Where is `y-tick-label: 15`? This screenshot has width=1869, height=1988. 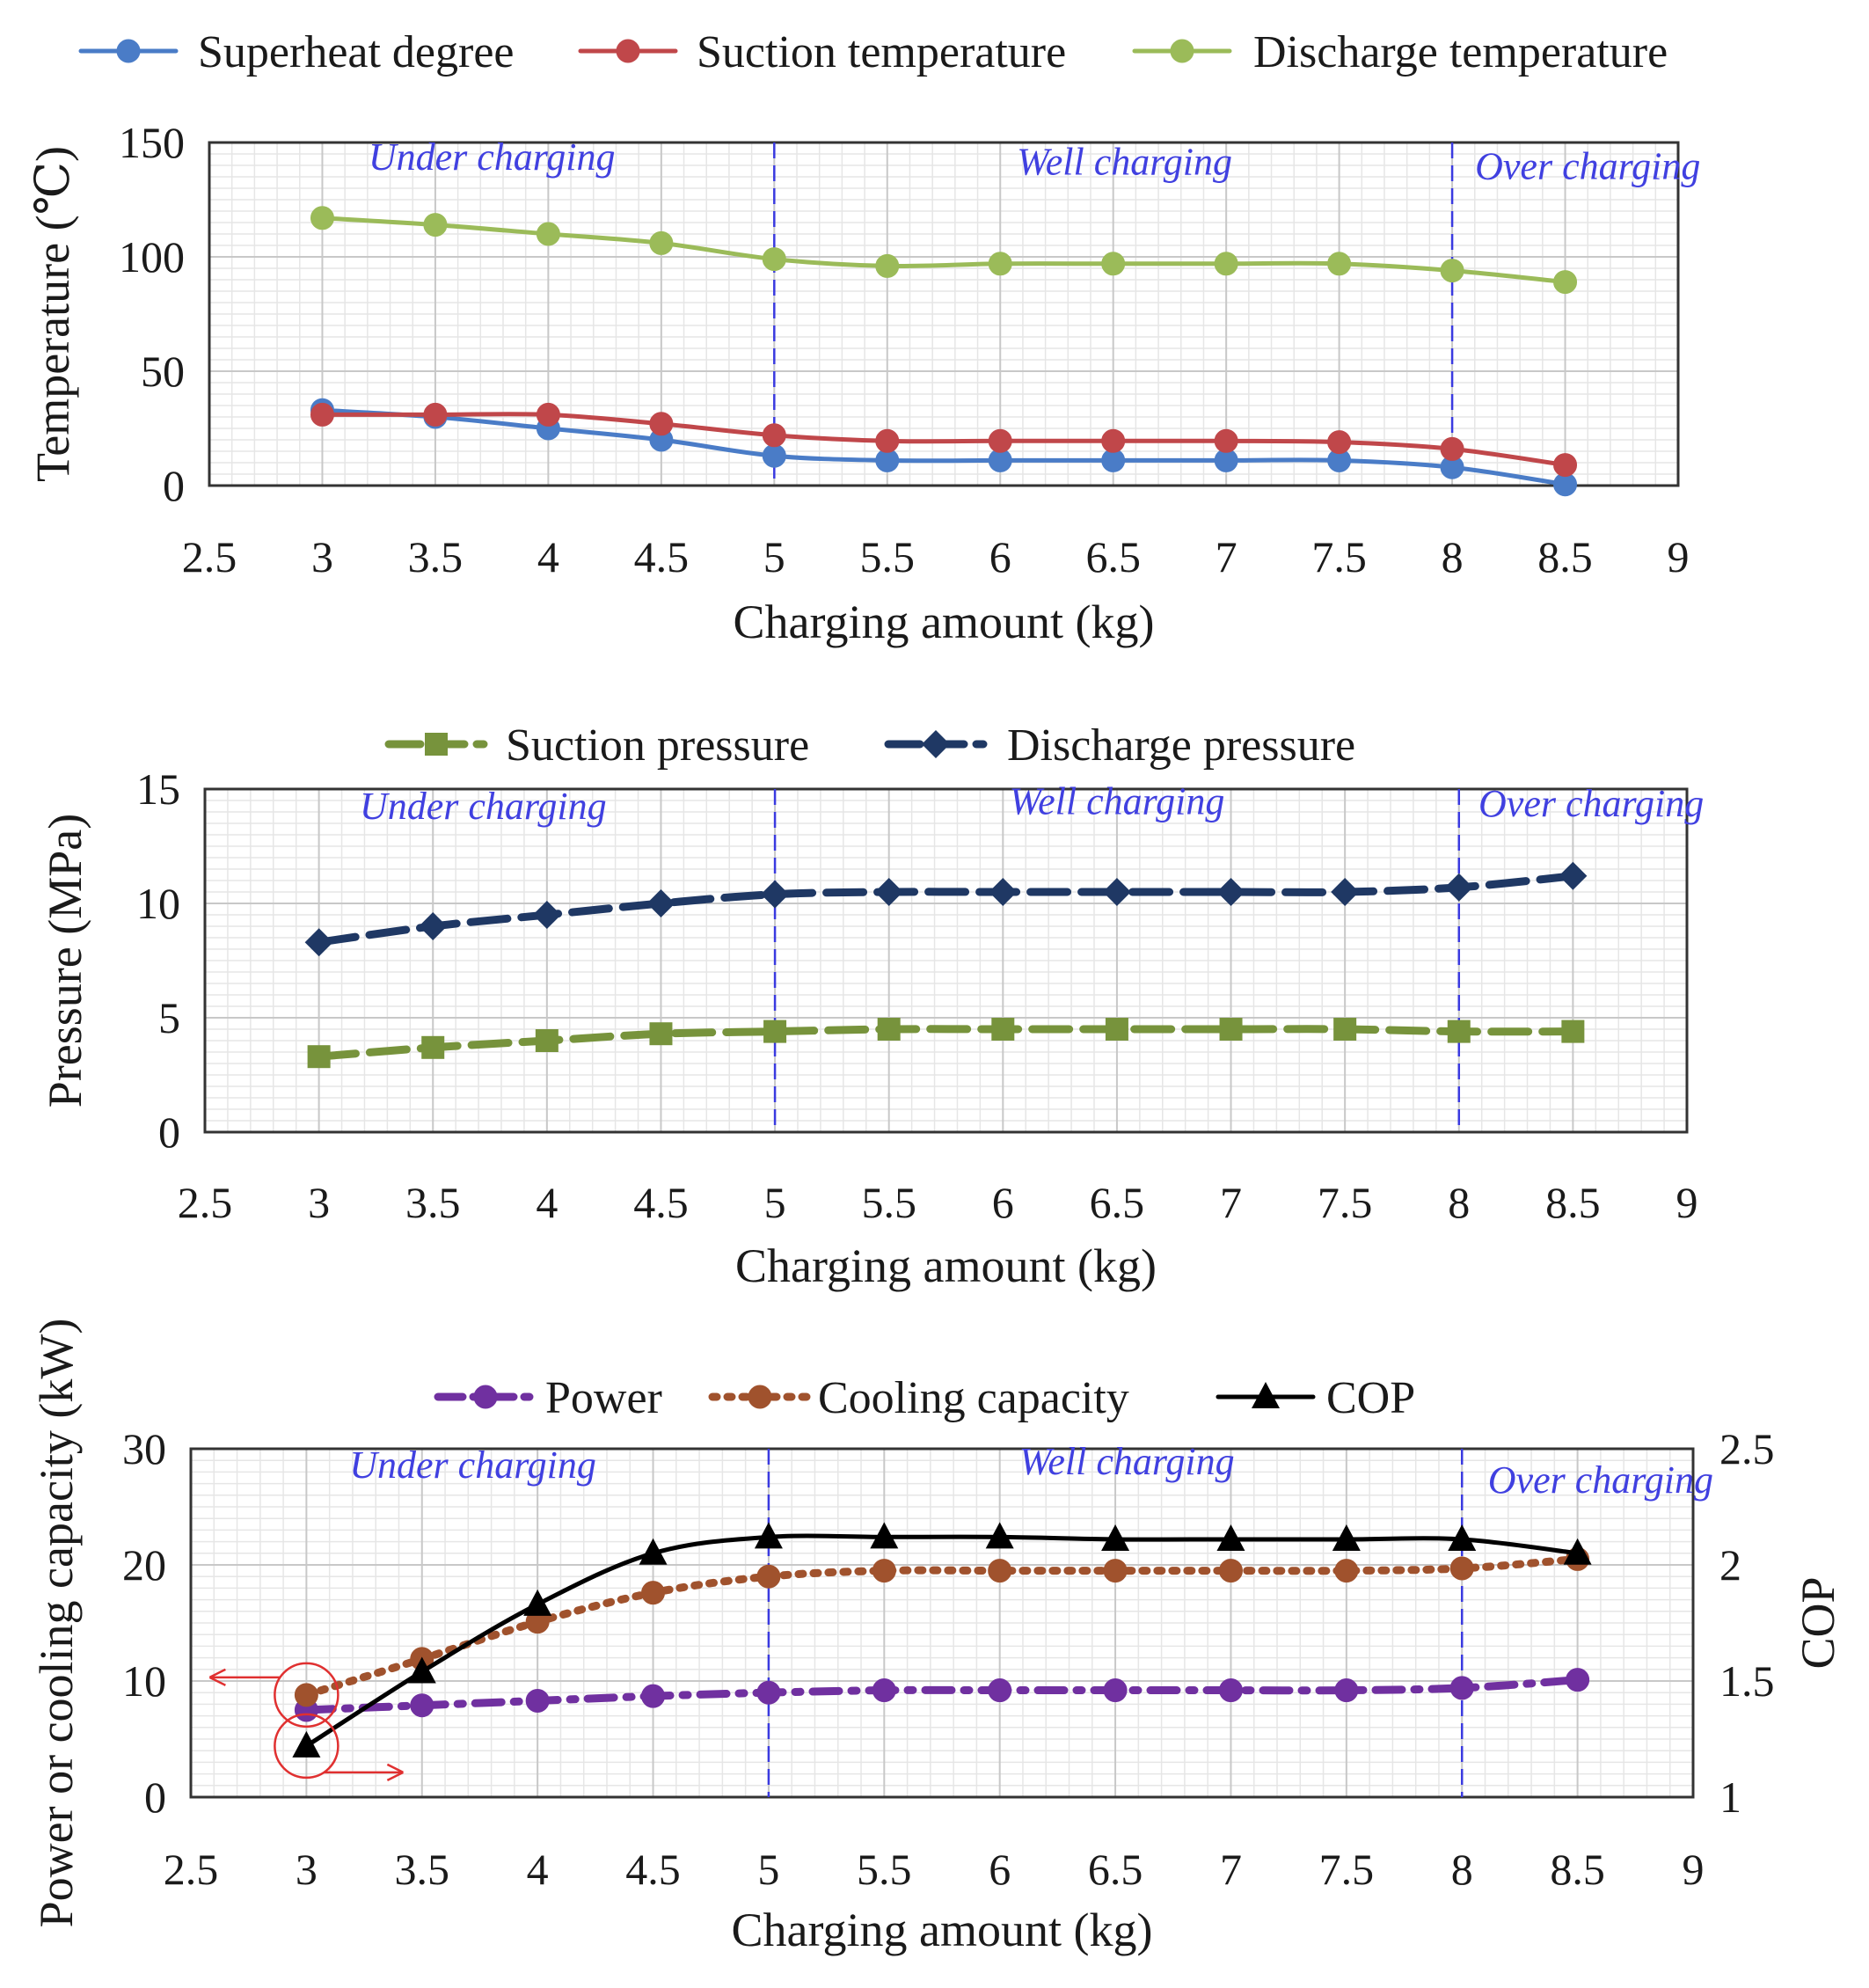 y-tick-label: 15 is located at coordinates (158, 789).